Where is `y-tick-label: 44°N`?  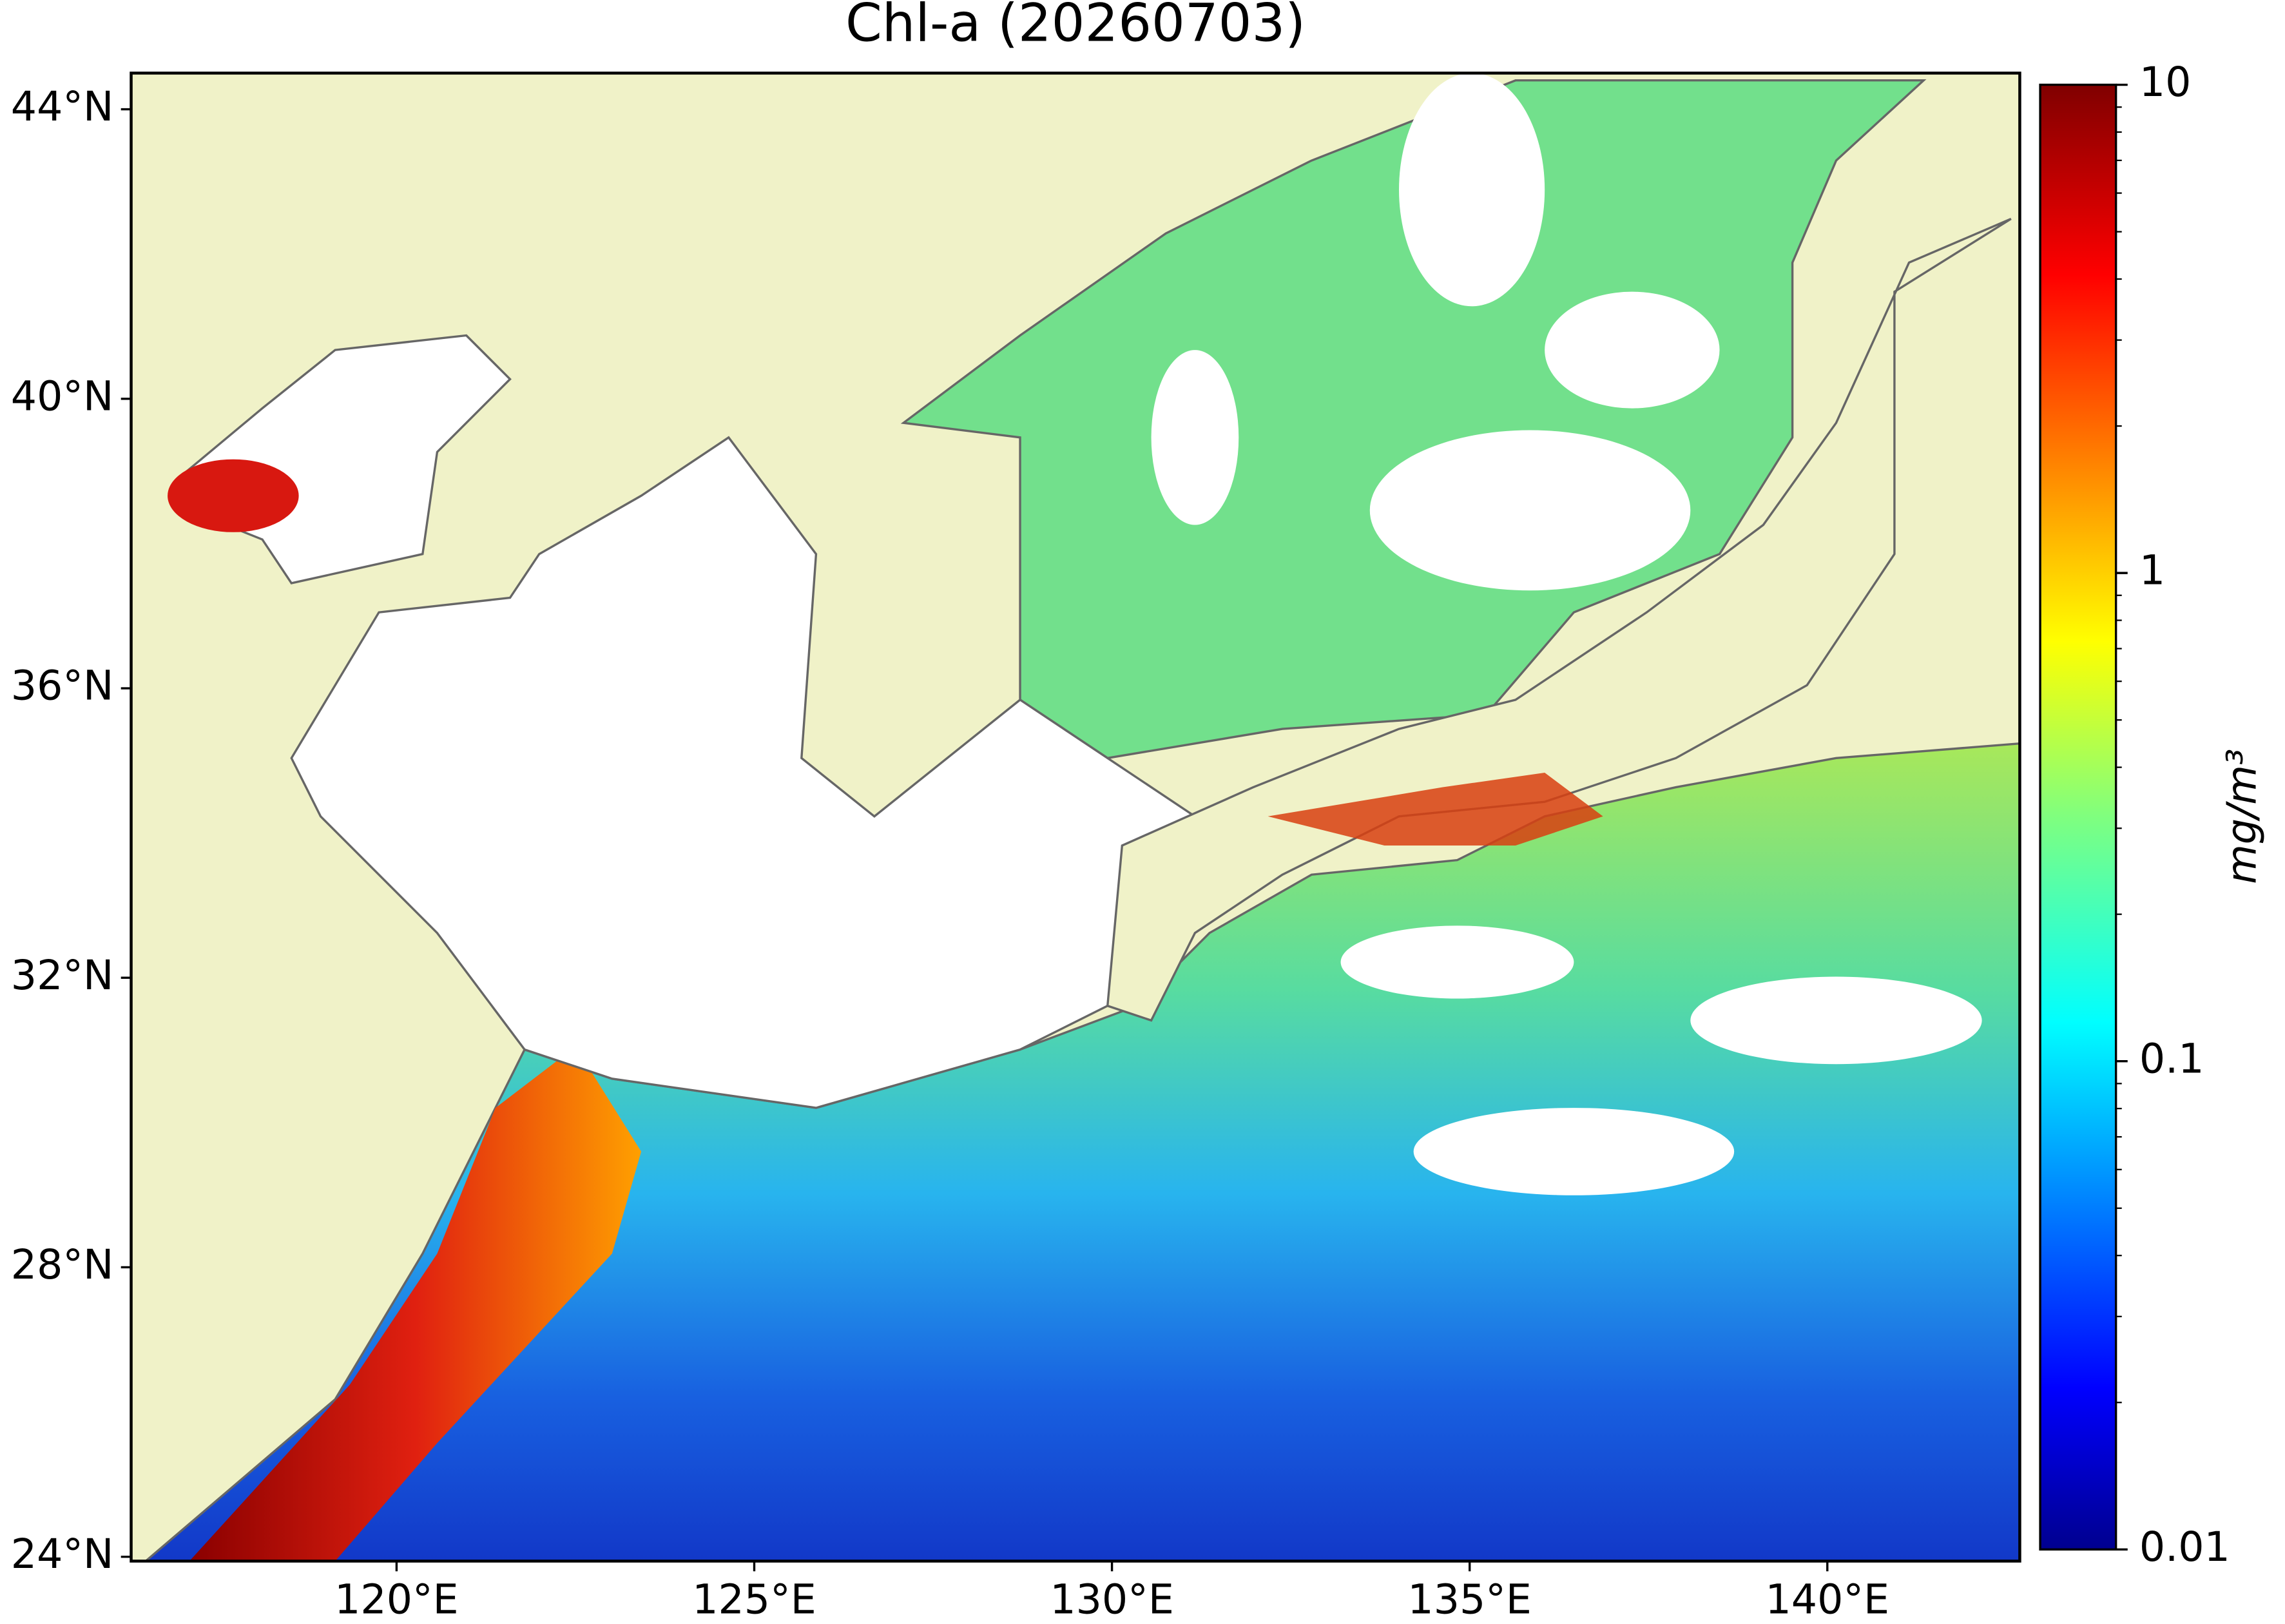 y-tick-label: 44°N is located at coordinates (62, 106).